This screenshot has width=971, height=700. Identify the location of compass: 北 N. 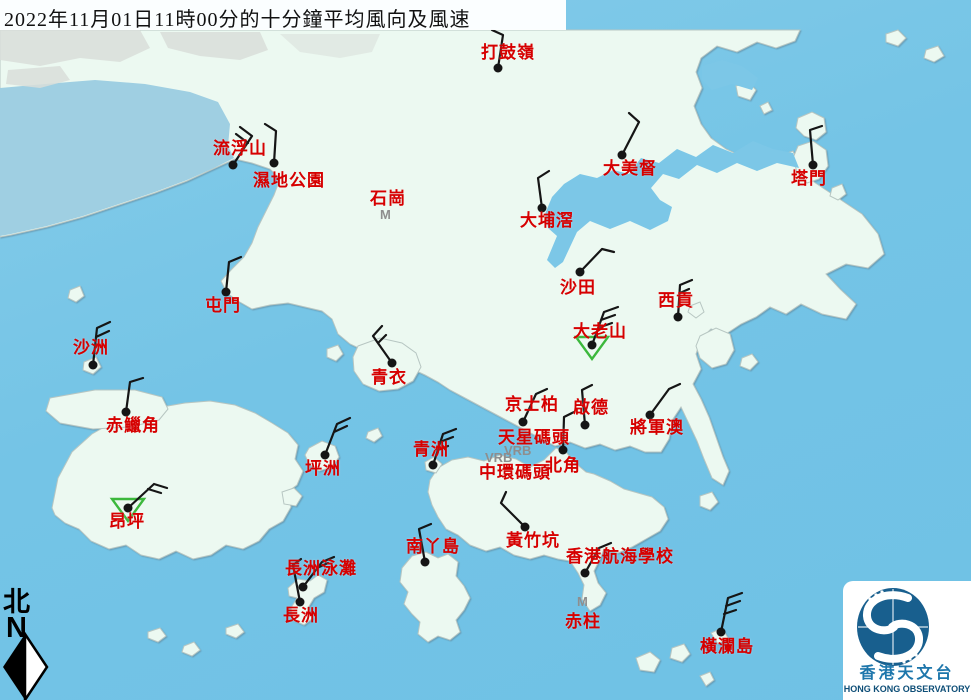
(30, 644).